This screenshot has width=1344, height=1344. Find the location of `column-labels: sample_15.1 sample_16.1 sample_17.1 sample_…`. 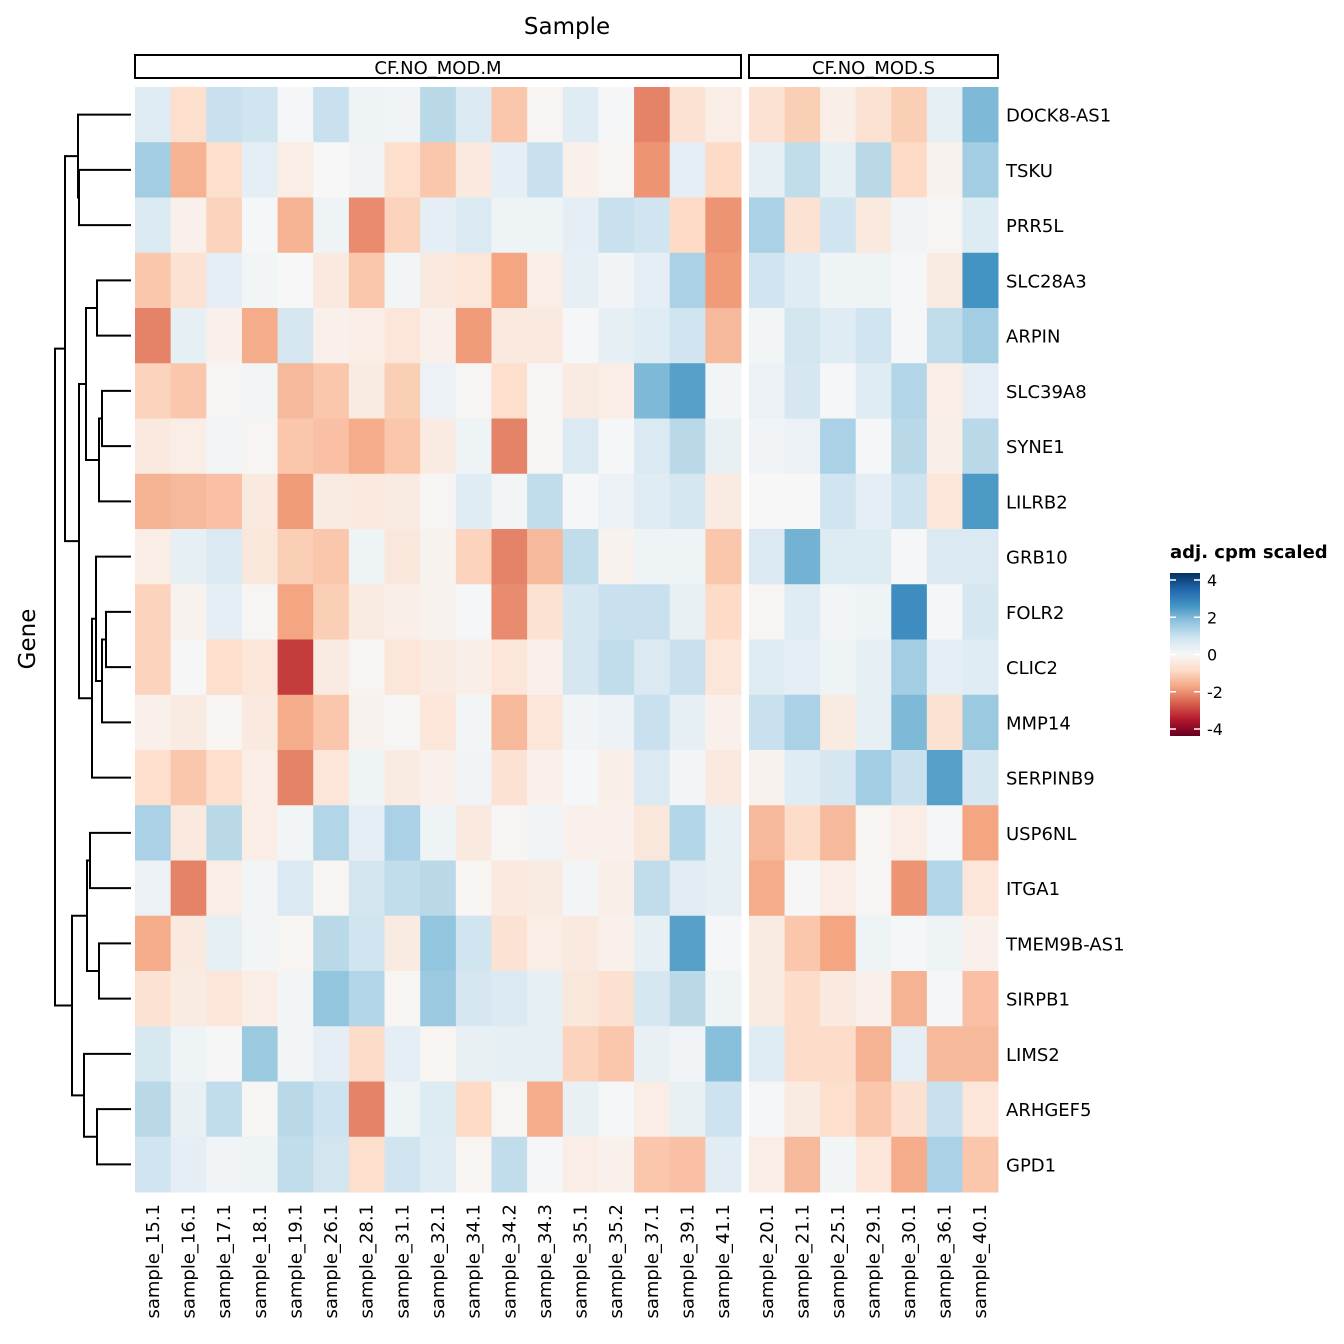

column-labels: sample_15.1 sample_16.1 sample_17.1 sample_… is located at coordinates (567, 1261).